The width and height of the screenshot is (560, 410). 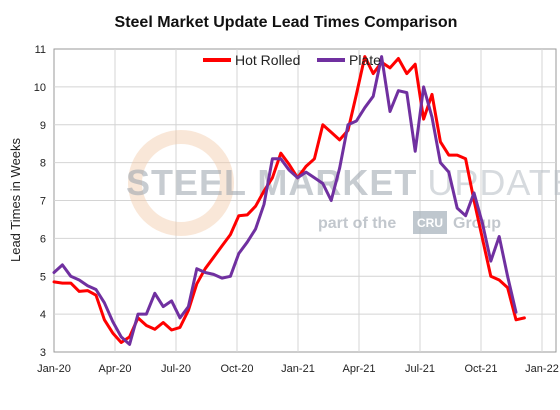 I want to click on watermark-badge, so click(x=430, y=222).